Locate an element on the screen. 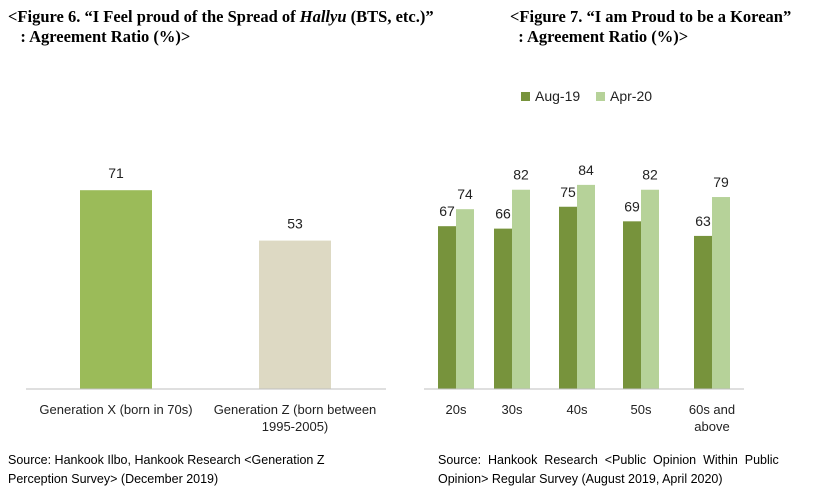 This screenshot has width=831, height=492. fig7-data-label: 74 is located at coordinates (465, 194).